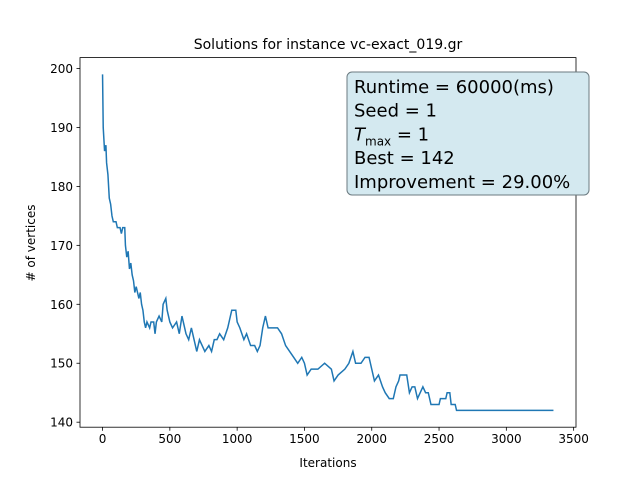 This screenshot has height=480, width=640. What do you see at coordinates (462, 182) in the screenshot?
I see `annotation-line: Improvement = 29.00%` at bounding box center [462, 182].